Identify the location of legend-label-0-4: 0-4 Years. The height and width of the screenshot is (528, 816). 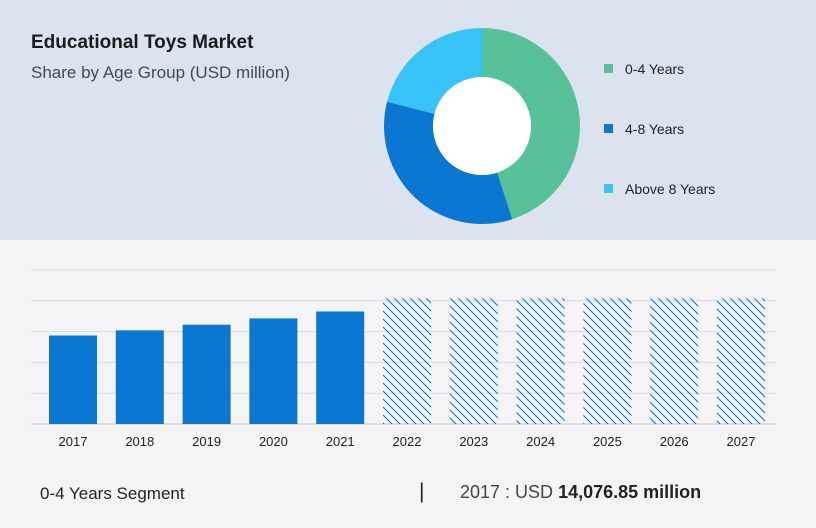
(655, 69).